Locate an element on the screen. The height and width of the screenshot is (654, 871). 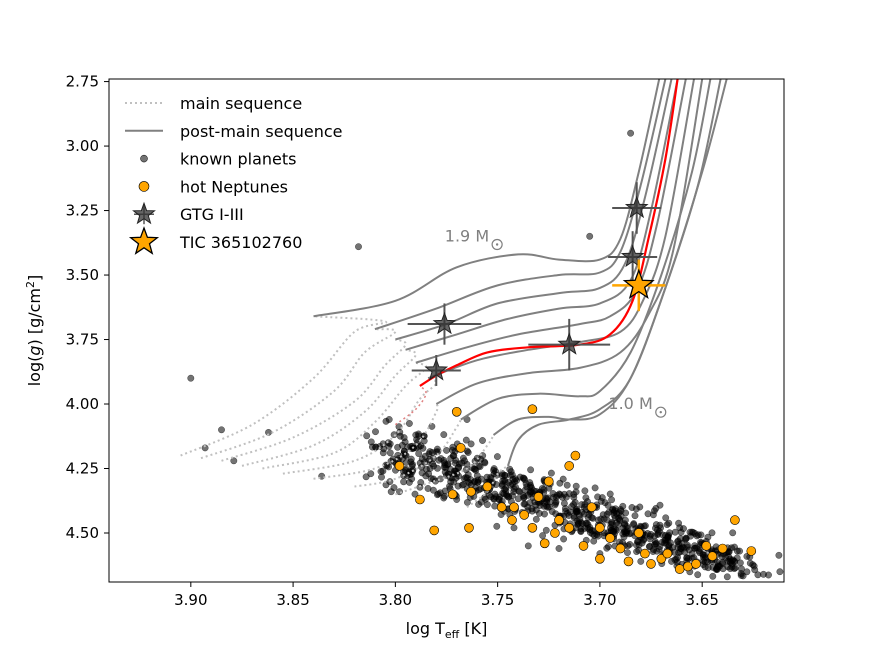
legend-entry-5: TIC 365102760 is located at coordinates (215, 240).